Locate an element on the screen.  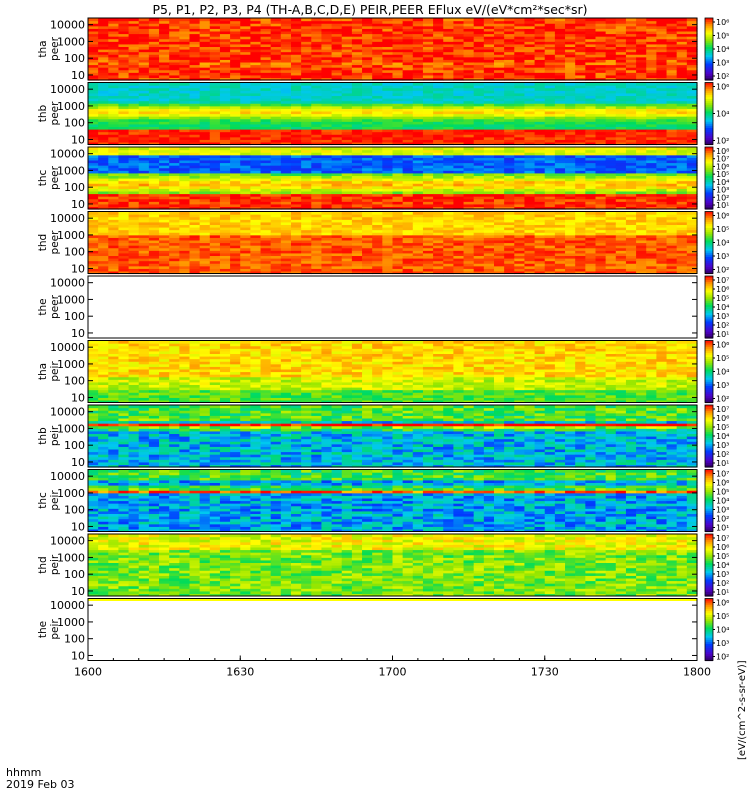
x-tick-label: 1700 is located at coordinates (393, 672).